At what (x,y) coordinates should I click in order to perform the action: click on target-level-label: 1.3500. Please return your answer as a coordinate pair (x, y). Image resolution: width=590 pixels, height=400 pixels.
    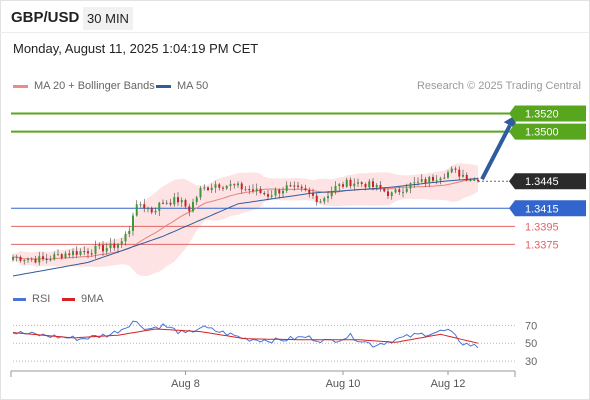
    Looking at the image, I should click on (542, 133).